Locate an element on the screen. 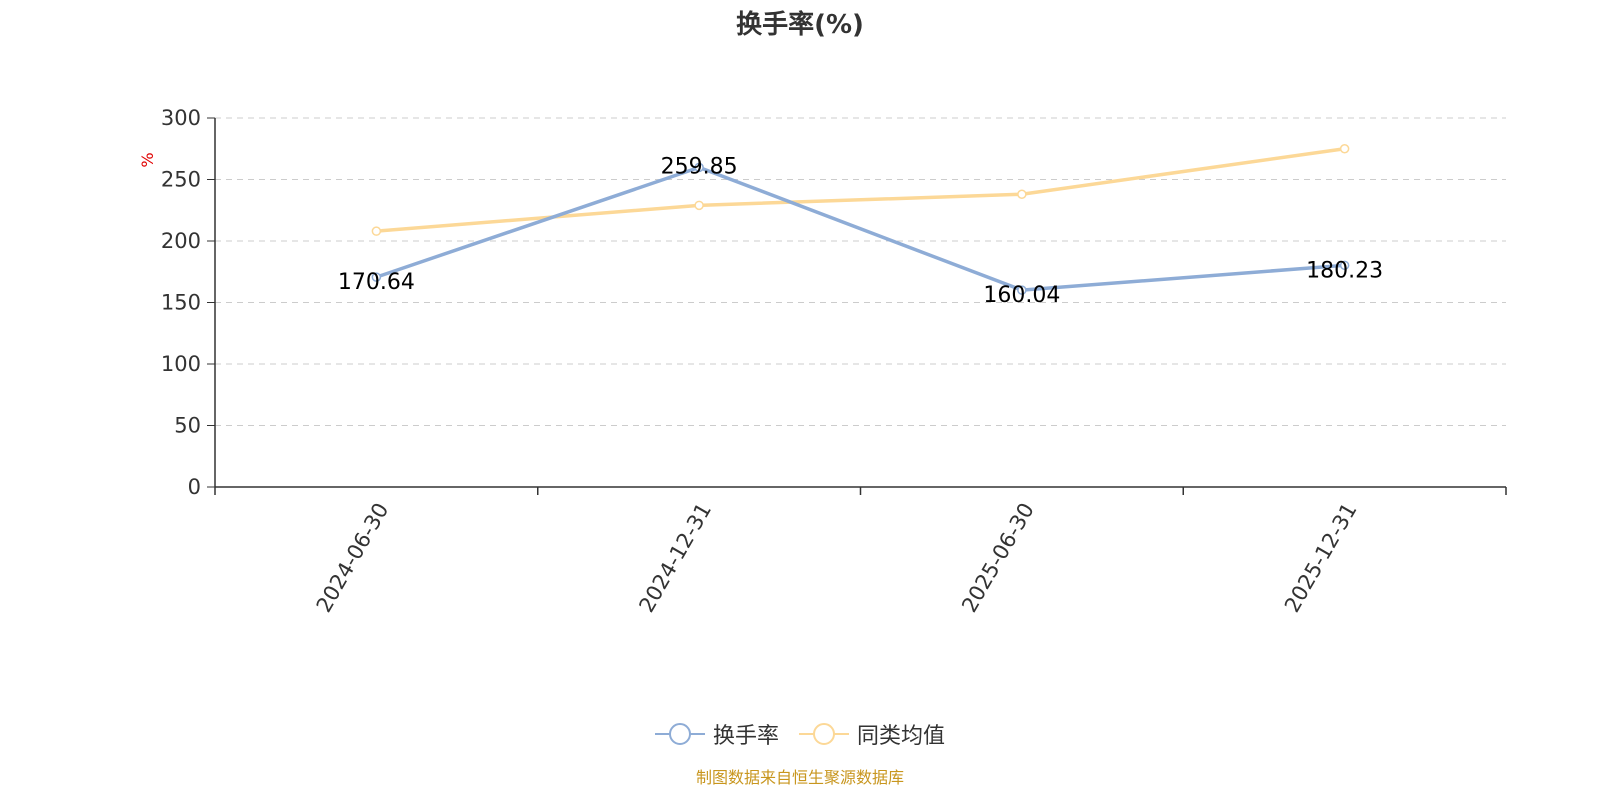  series-line-peer-avg is located at coordinates (860, 190).